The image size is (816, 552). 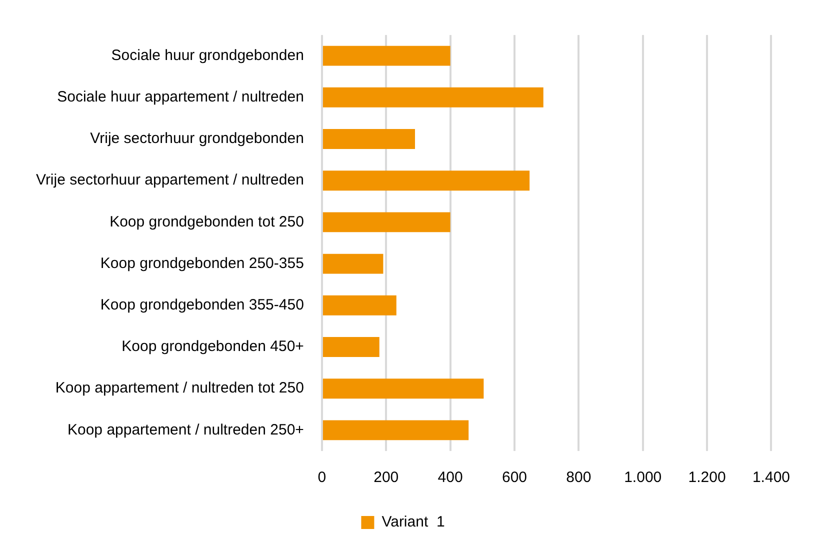 What do you see at coordinates (207, 55) in the screenshot?
I see `y-tick-label: Sociale huur grondgebonden` at bounding box center [207, 55].